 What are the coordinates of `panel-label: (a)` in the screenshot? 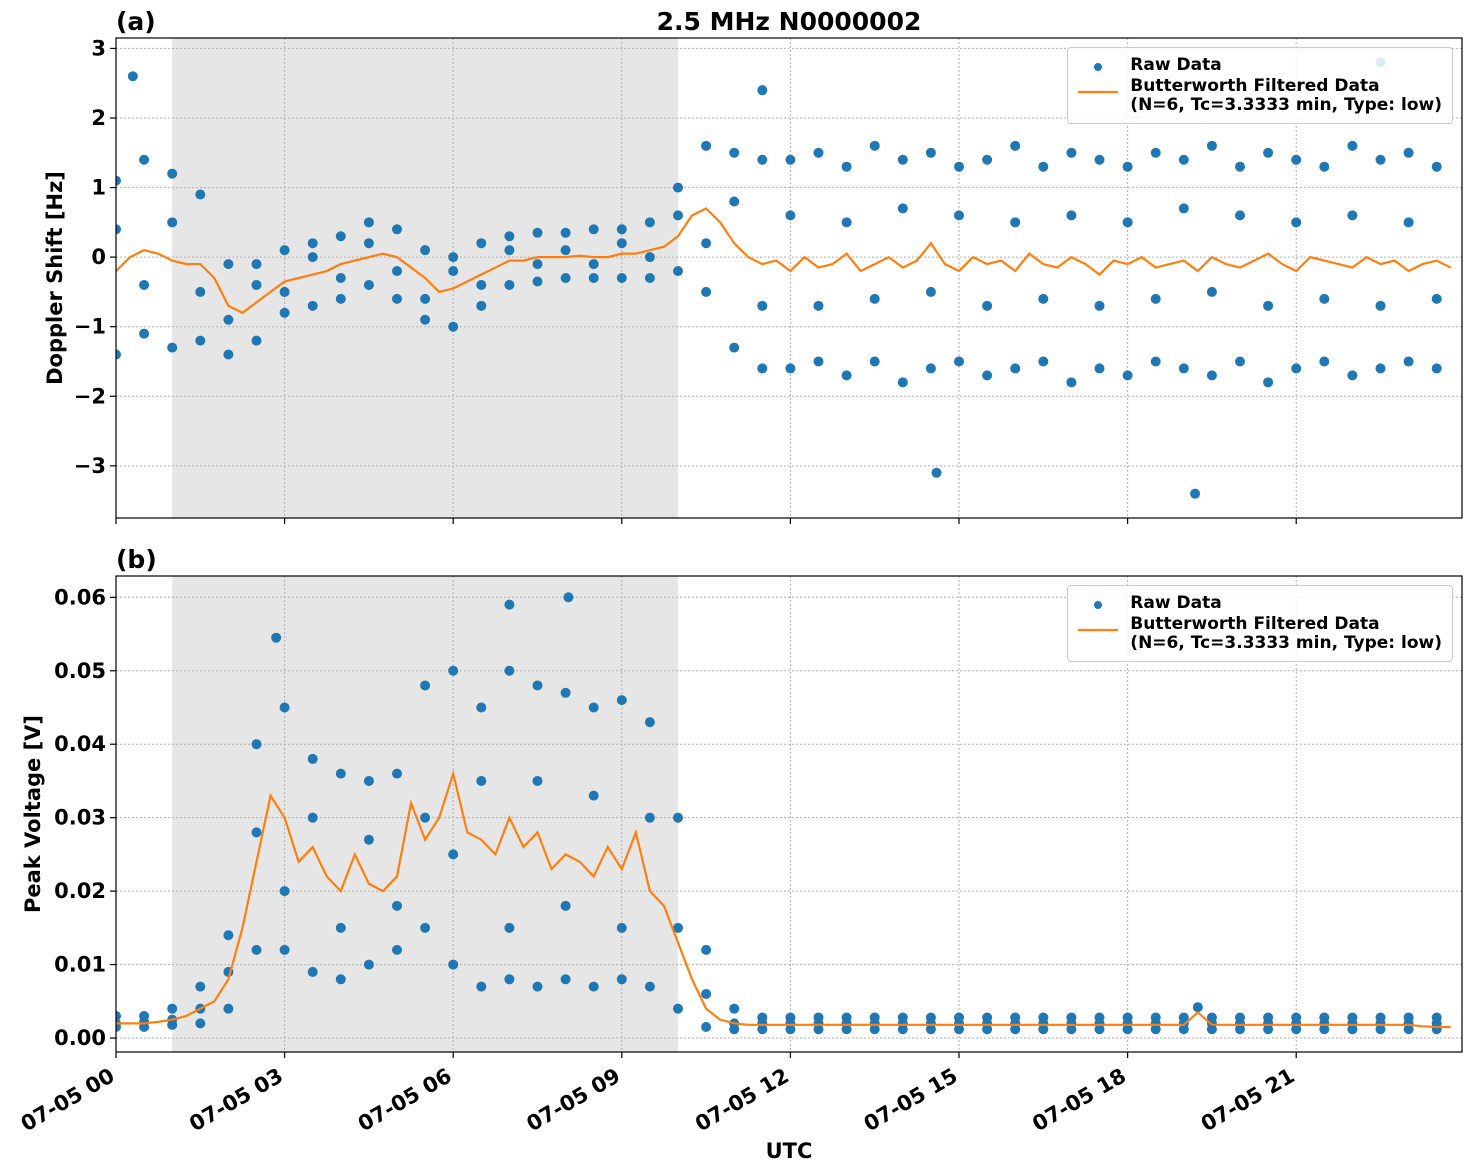 It's located at (136, 21).